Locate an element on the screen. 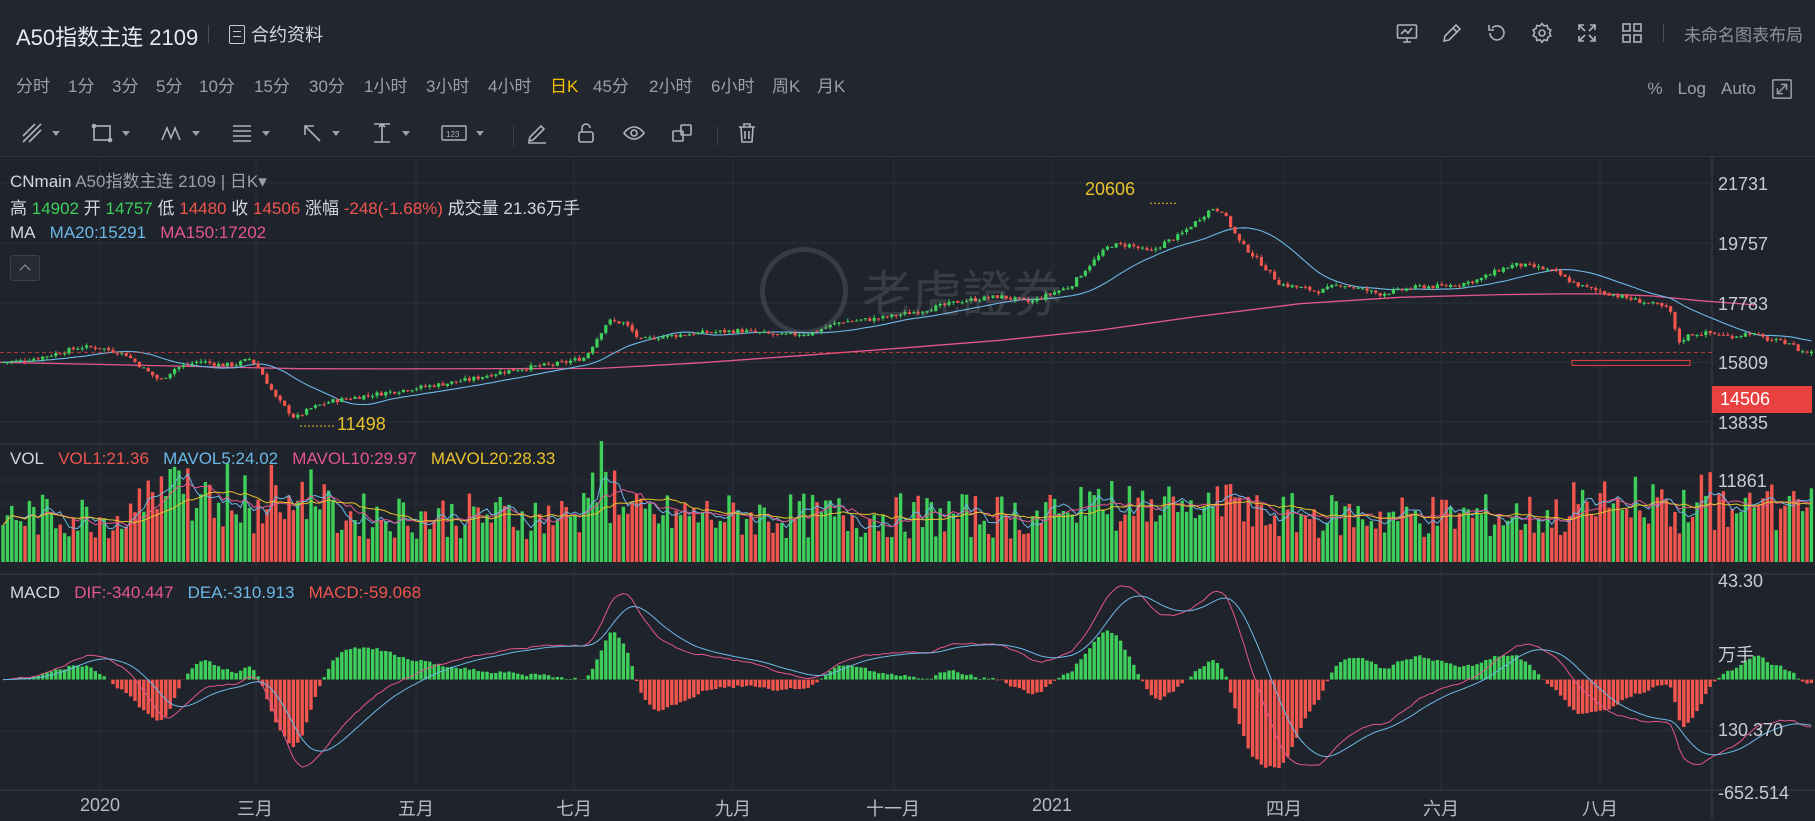  undo-icon is located at coordinates (1497, 33).